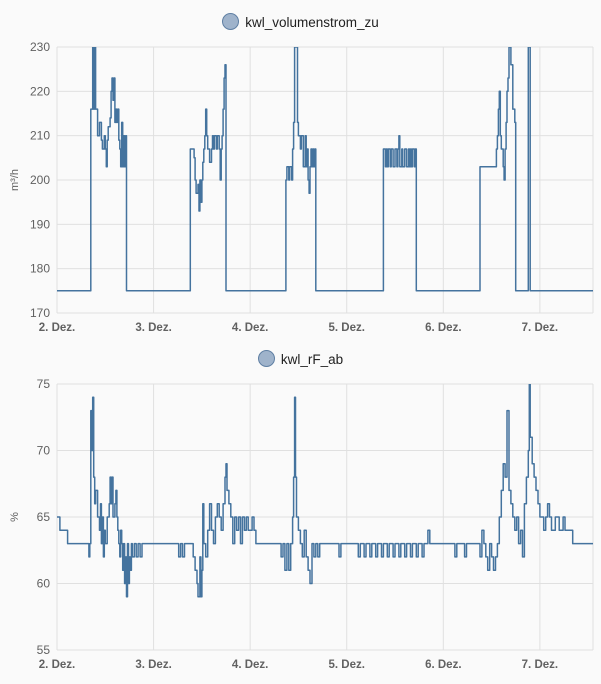 This screenshot has width=601, height=684. Describe the element at coordinates (44, 451) in the screenshot. I see `y-tick-label: 70` at that location.